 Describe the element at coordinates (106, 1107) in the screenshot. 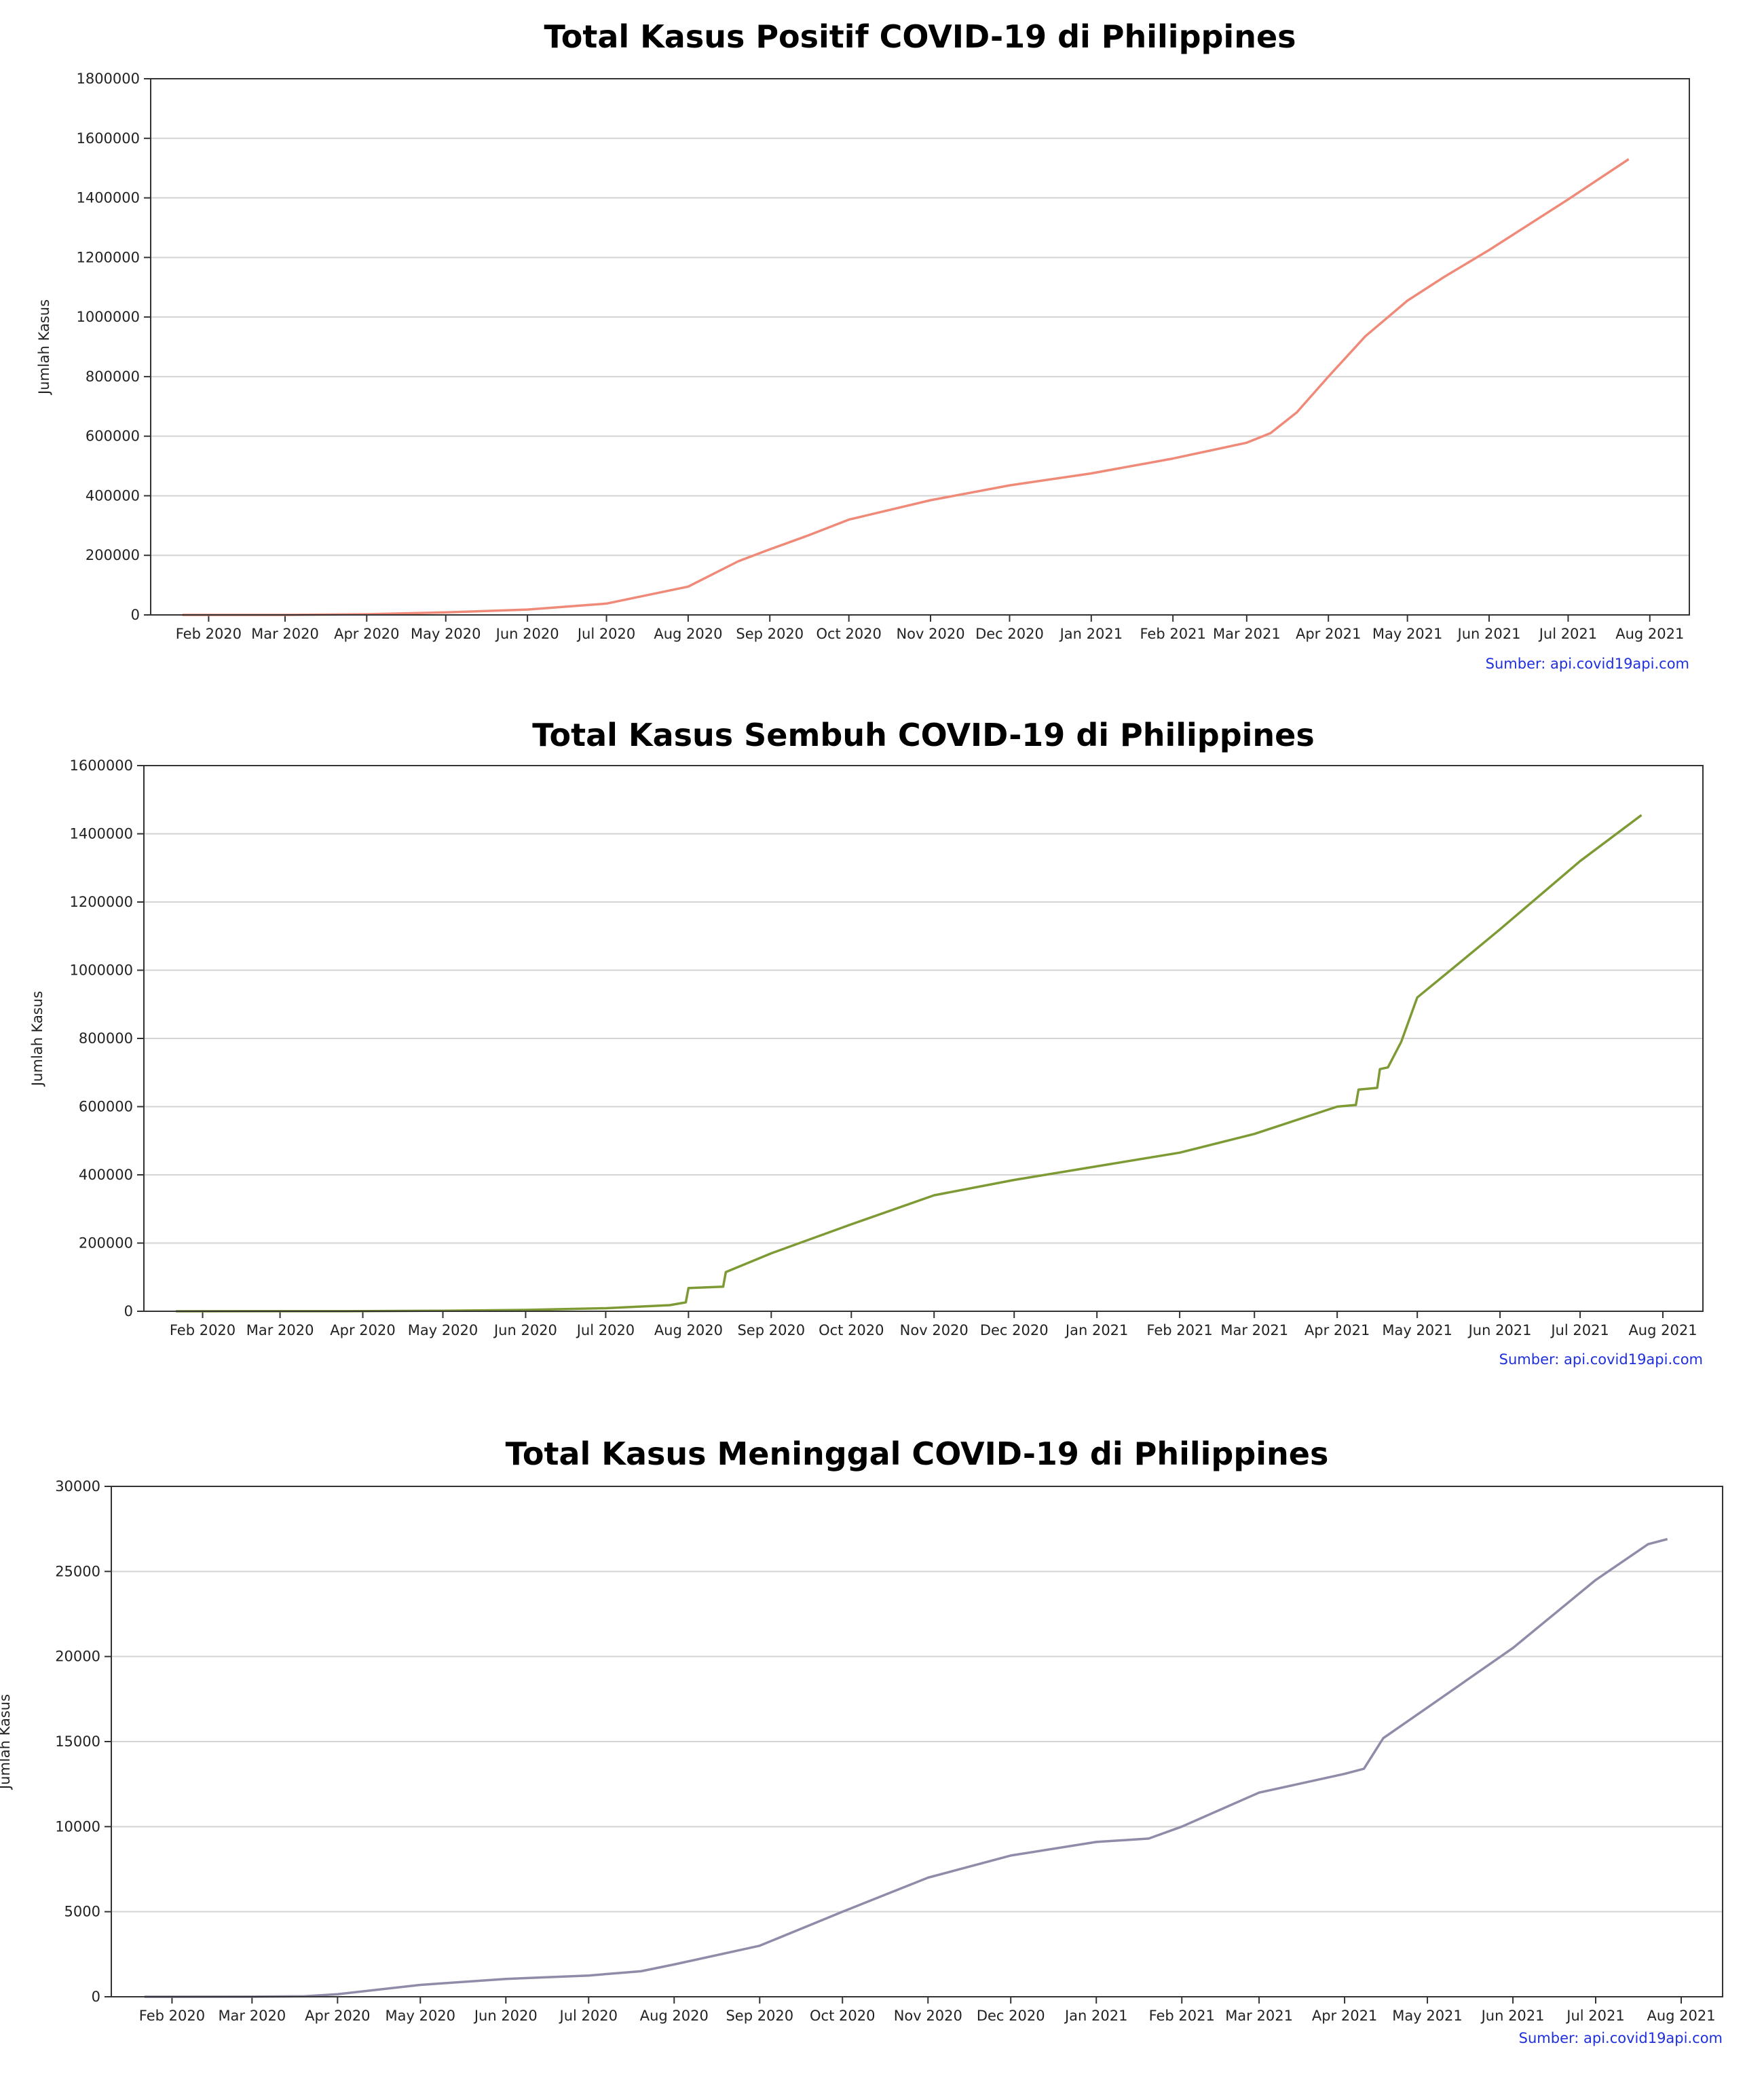

I see `recovered-y-tick-label: 600000` at that location.